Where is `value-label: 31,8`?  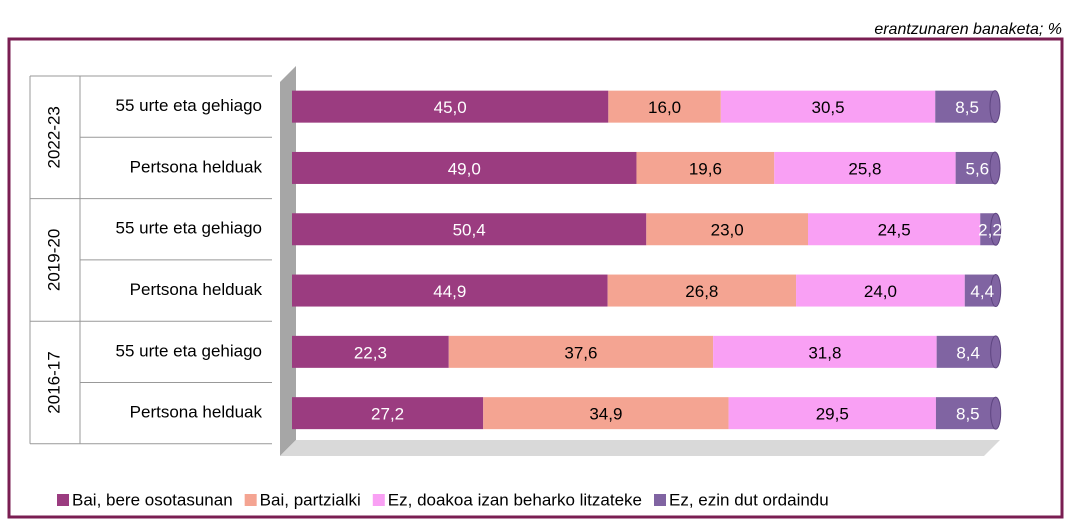
value-label: 31,8 is located at coordinates (824, 352).